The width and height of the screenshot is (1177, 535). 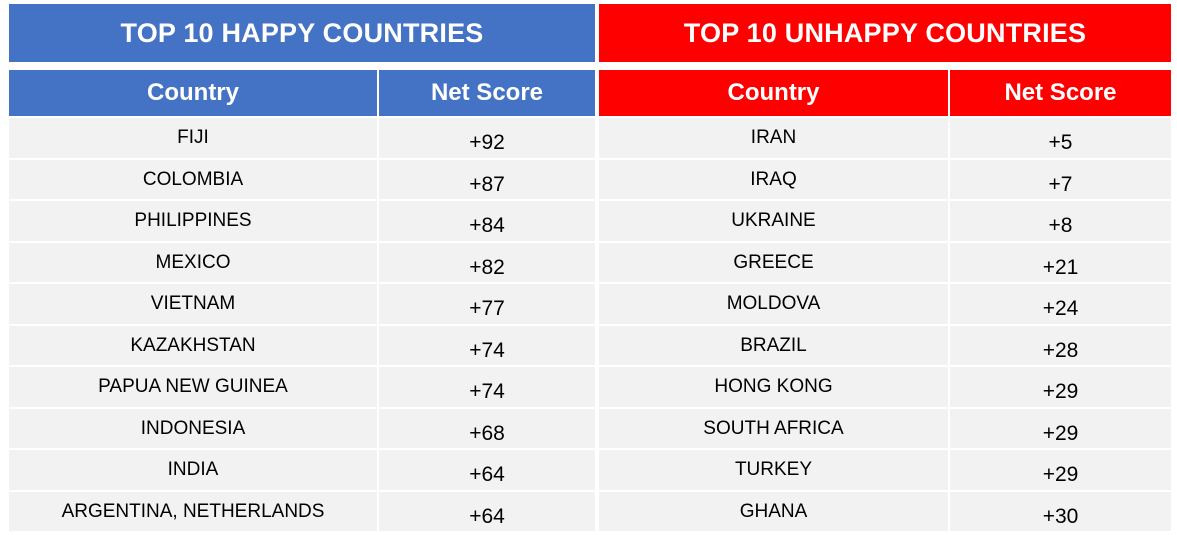 I want to click on country-cell: KAZAKHSTAN, so click(x=193, y=345).